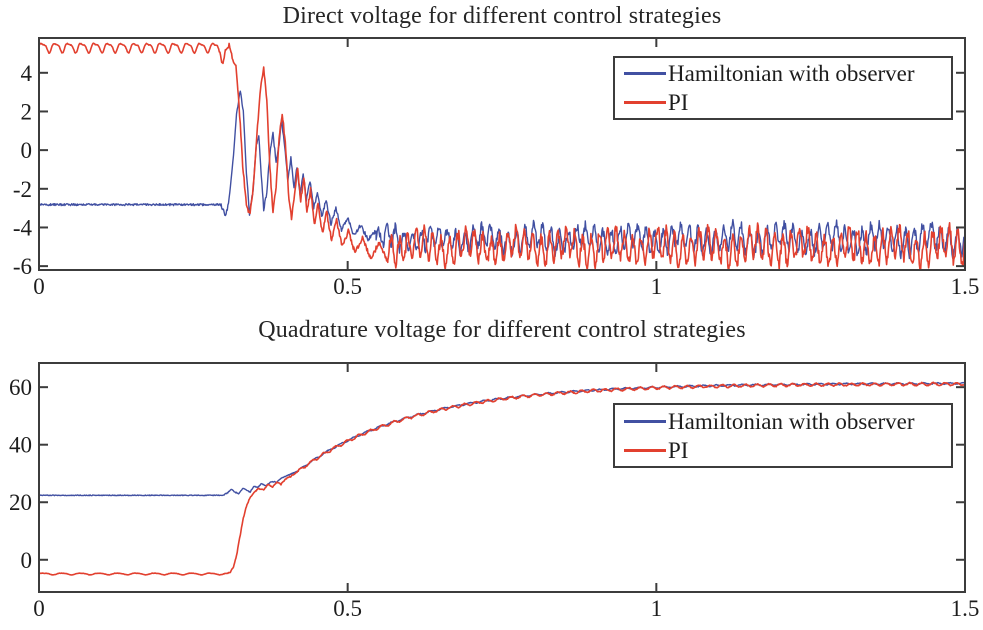 The height and width of the screenshot is (630, 983). What do you see at coordinates (22, 266) in the screenshot?
I see `y-tick-label: -6` at bounding box center [22, 266].